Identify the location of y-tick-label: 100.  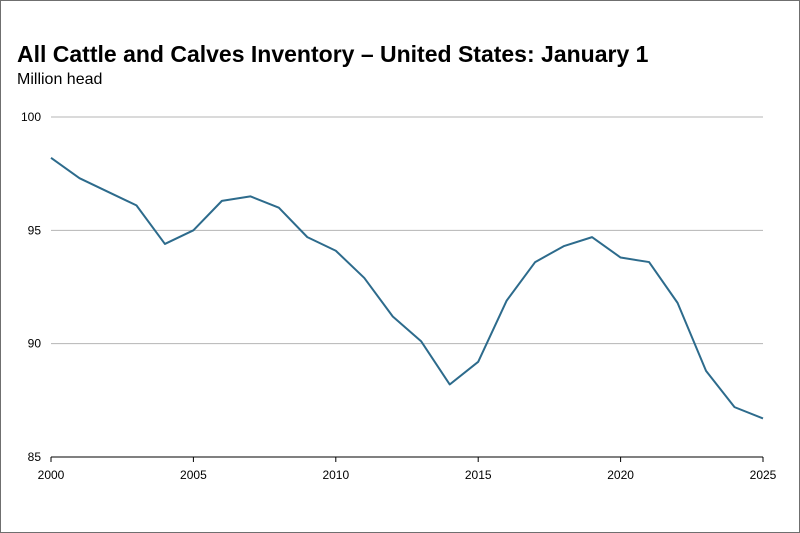
(31, 117).